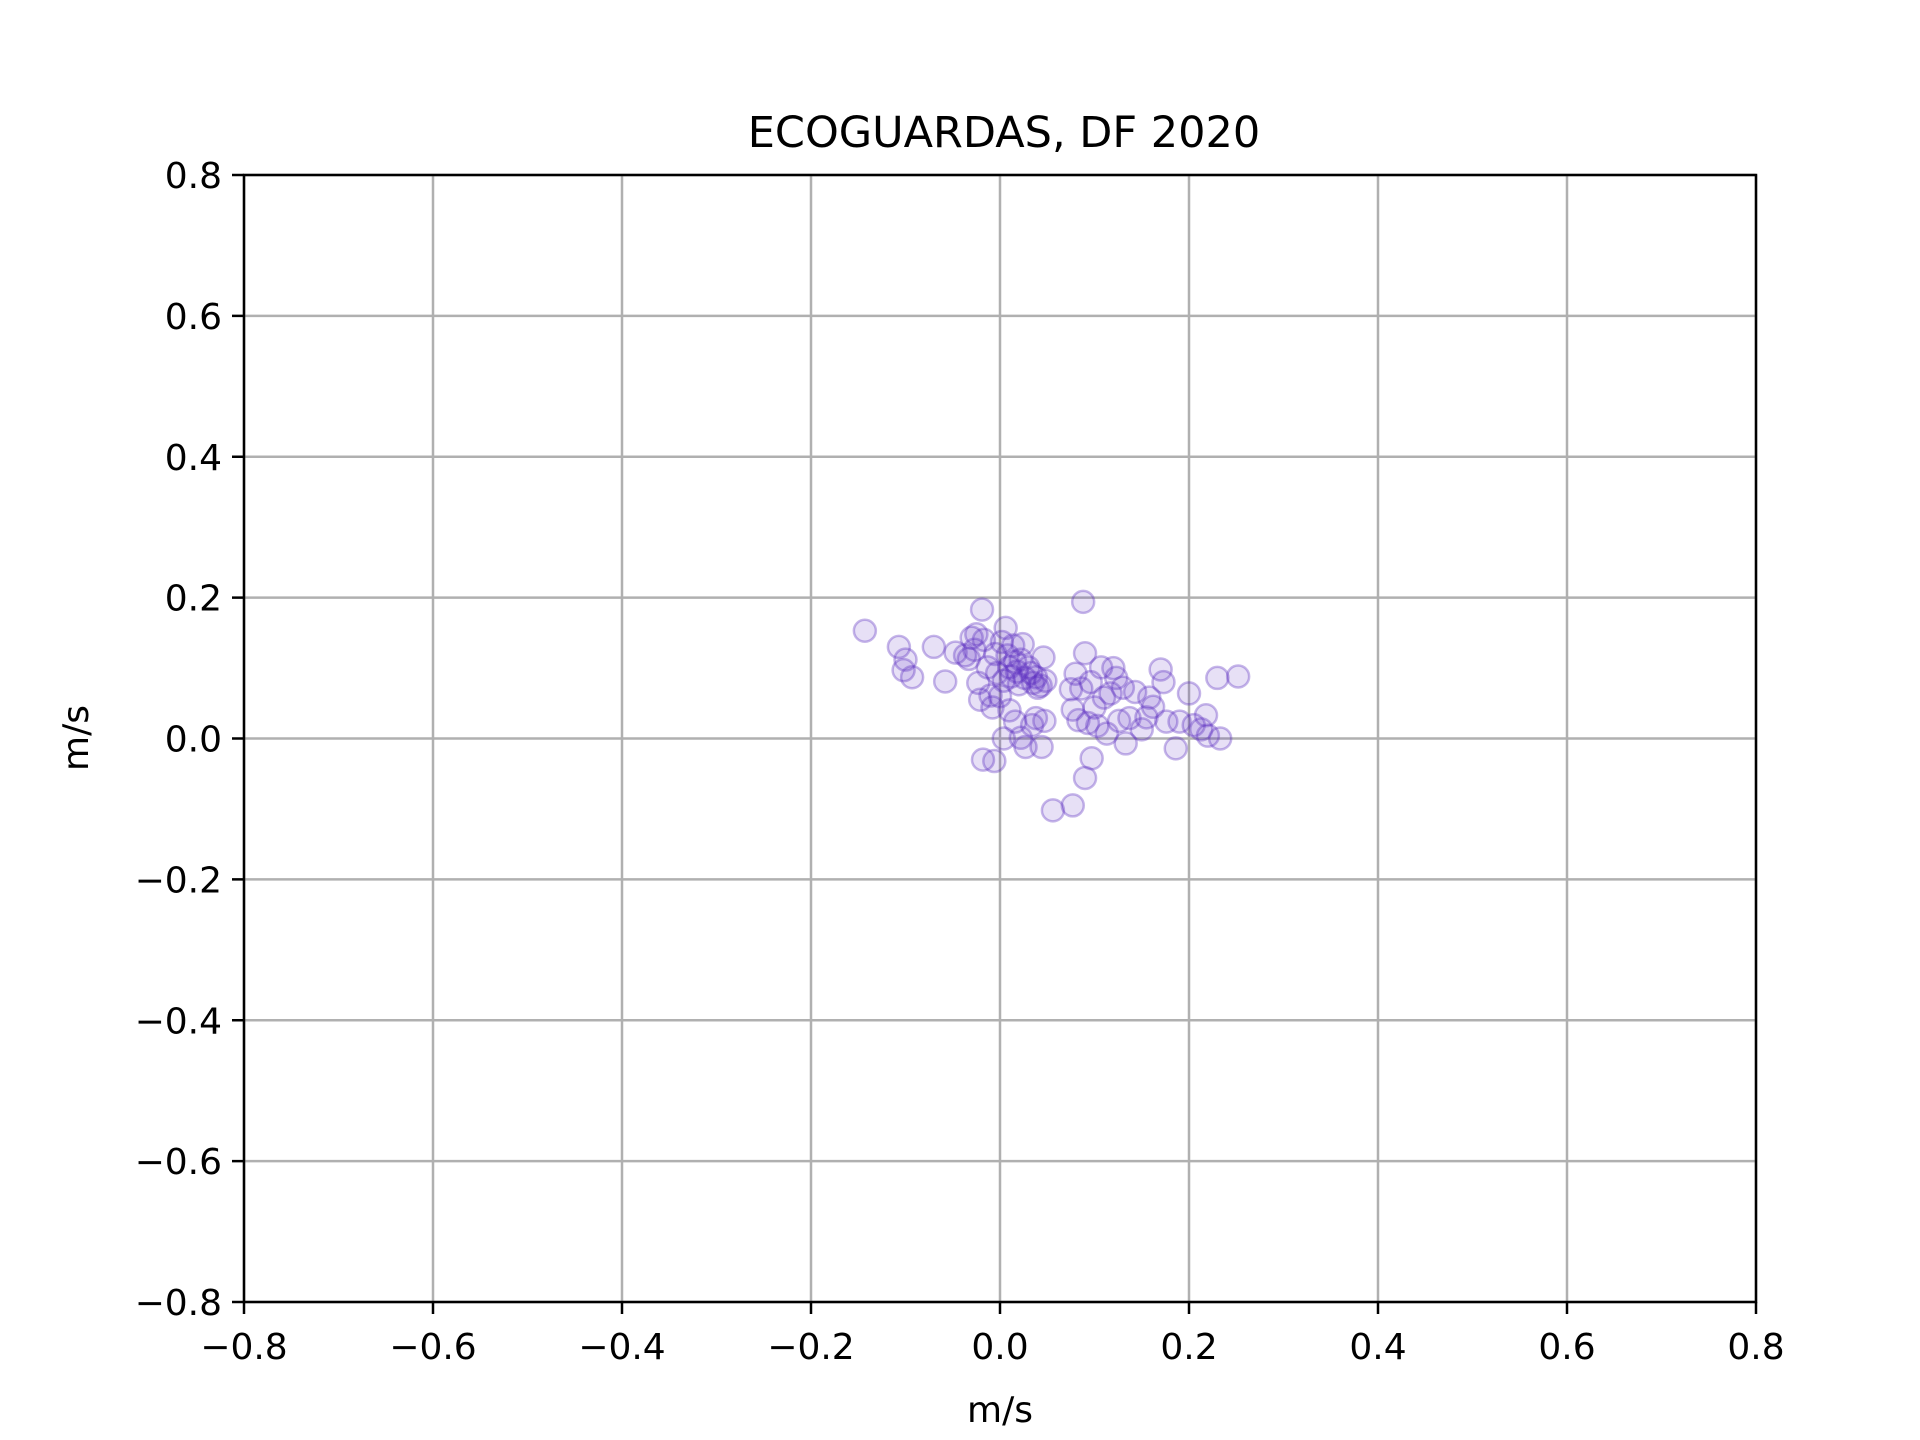 The height and width of the screenshot is (1440, 1920). I want to click on x-tick-label: 0.2, so click(1188, 1347).